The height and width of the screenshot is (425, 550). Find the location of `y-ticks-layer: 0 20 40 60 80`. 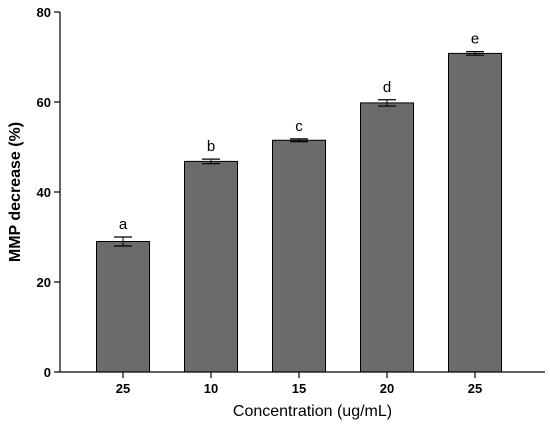

y-ticks-layer: 0 20 40 60 80 is located at coordinates (48, 192).